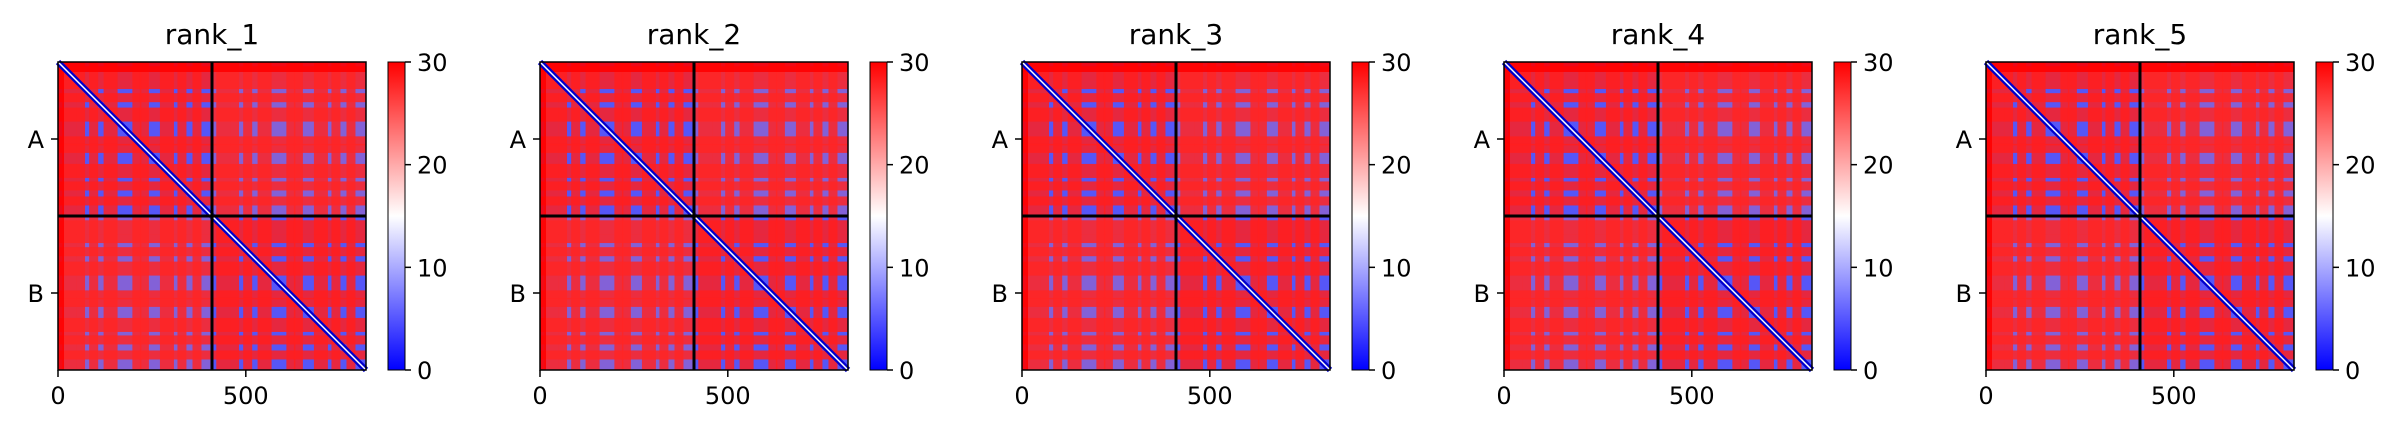 This screenshot has width=2401, height=438. Describe the element at coordinates (694, 34) in the screenshot. I see `panel-title: rank_2` at that location.